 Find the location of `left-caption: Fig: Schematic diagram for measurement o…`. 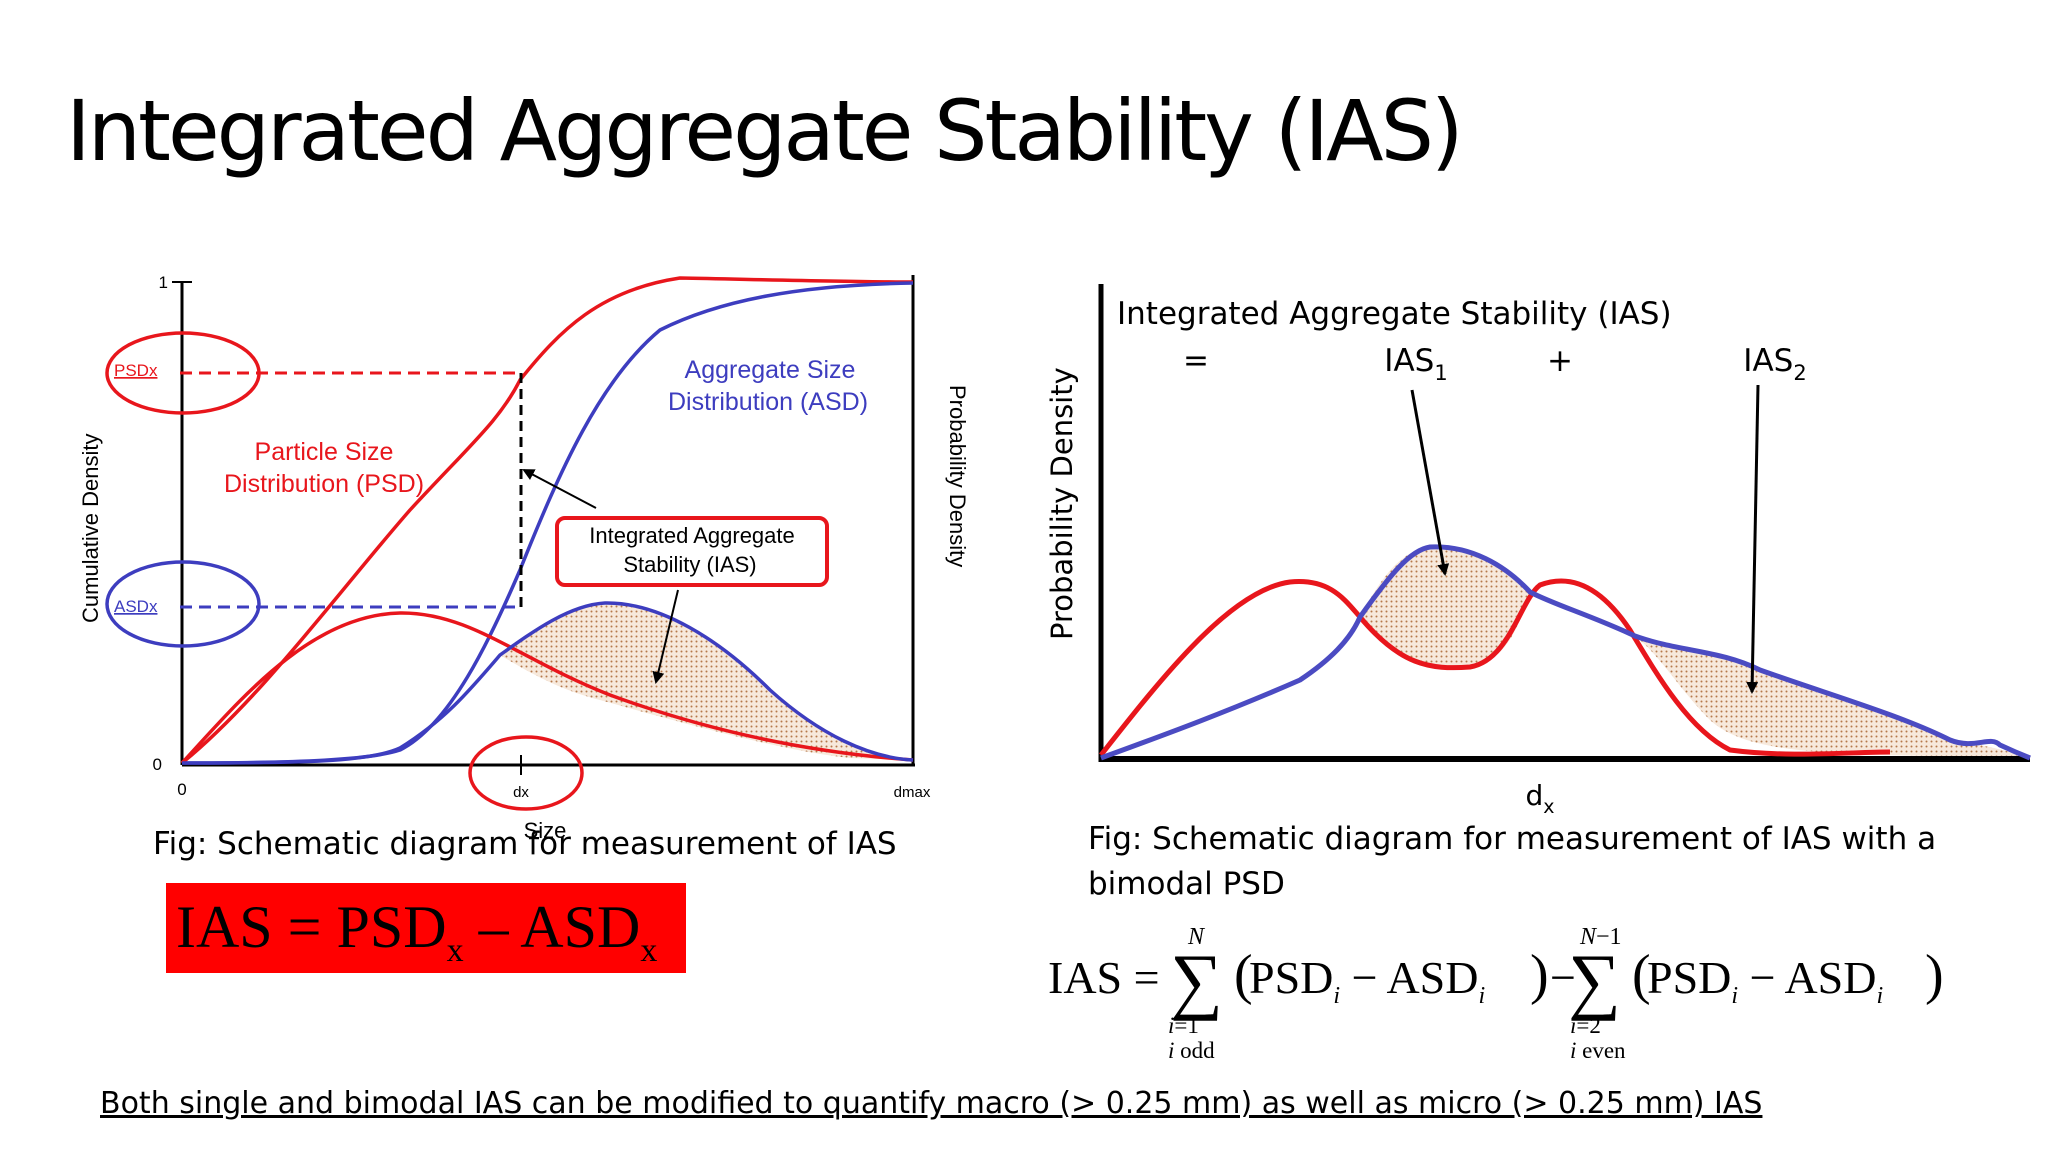

left-caption: Fig: Schematic diagram for measurement o… is located at coordinates (525, 844).